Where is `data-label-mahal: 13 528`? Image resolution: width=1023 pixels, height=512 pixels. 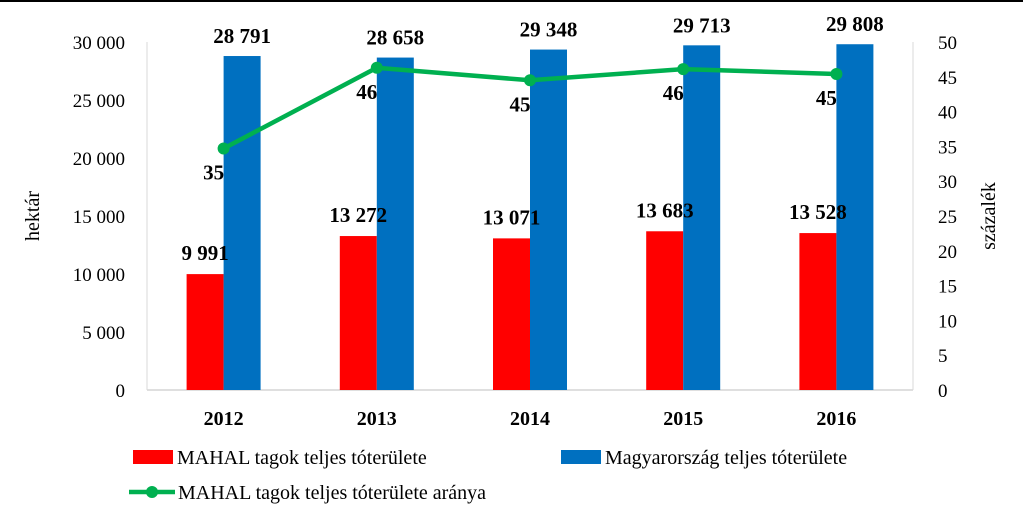 data-label-mahal: 13 528 is located at coordinates (818, 212).